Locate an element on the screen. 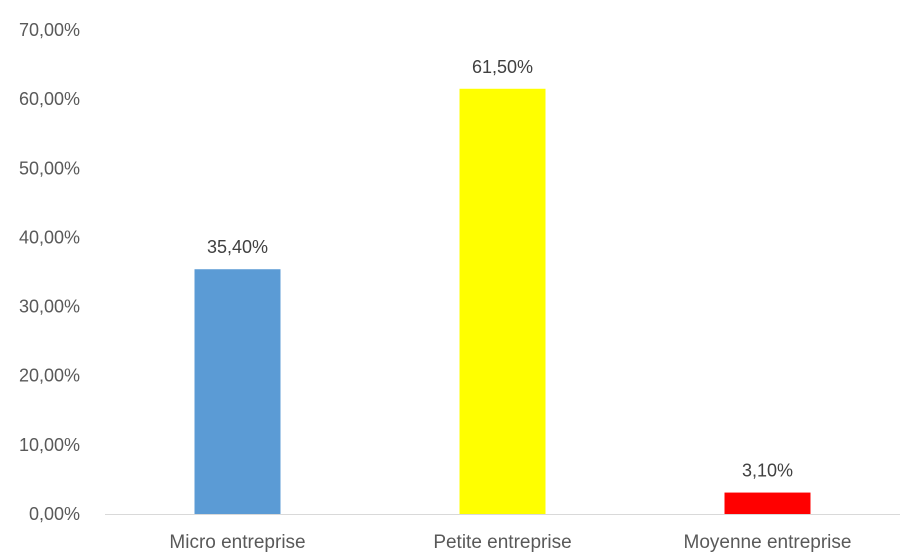 The width and height of the screenshot is (911, 553). data-label-moyenne-entreprise: 3,10% is located at coordinates (767, 471).